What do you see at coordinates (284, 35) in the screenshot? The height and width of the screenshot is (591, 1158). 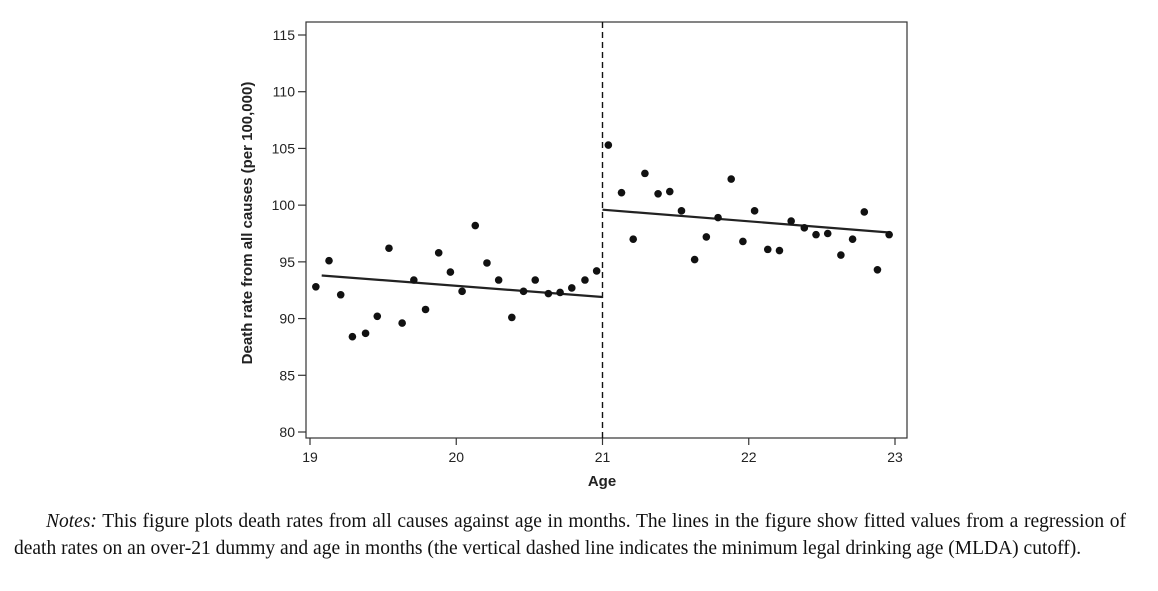 I see `y-tick-label: 115` at bounding box center [284, 35].